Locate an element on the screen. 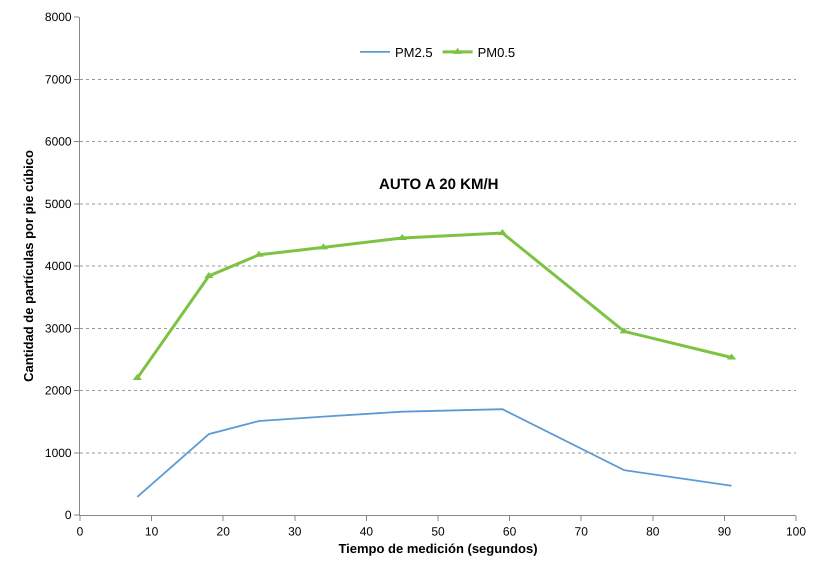 The width and height of the screenshot is (816, 565). x-tick-label: 20 is located at coordinates (223, 531).